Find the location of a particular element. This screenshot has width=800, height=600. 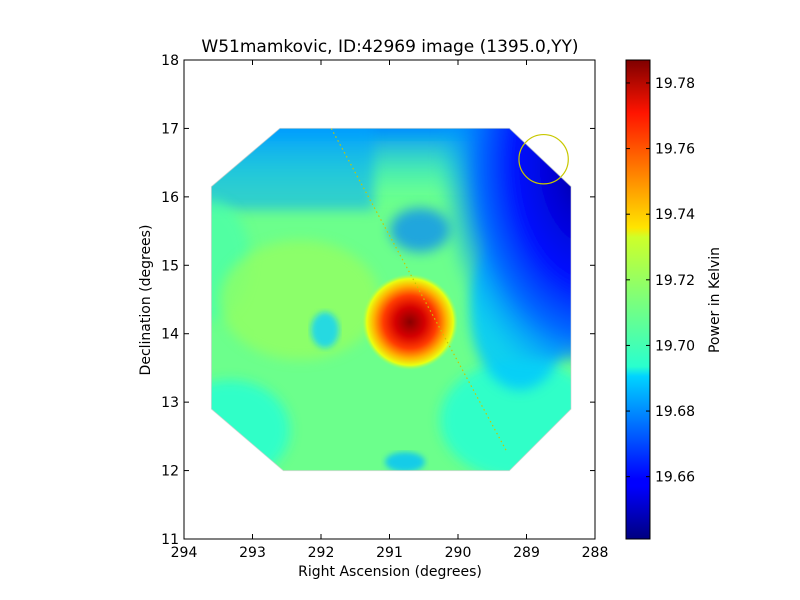

colorbar-tick-label: 19.66 is located at coordinates (675, 478).